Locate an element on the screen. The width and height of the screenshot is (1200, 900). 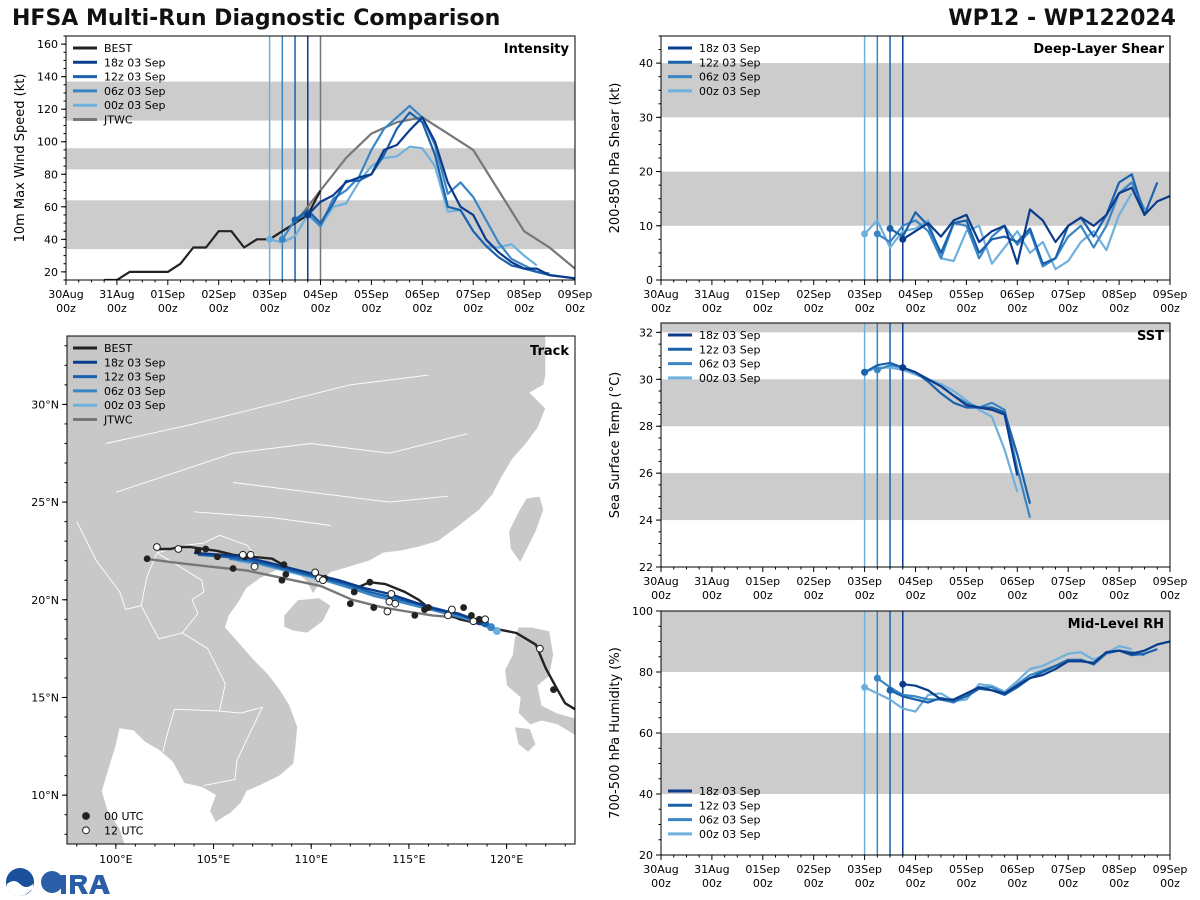
y-tick-label: 40 is located at coordinates (646, 794).